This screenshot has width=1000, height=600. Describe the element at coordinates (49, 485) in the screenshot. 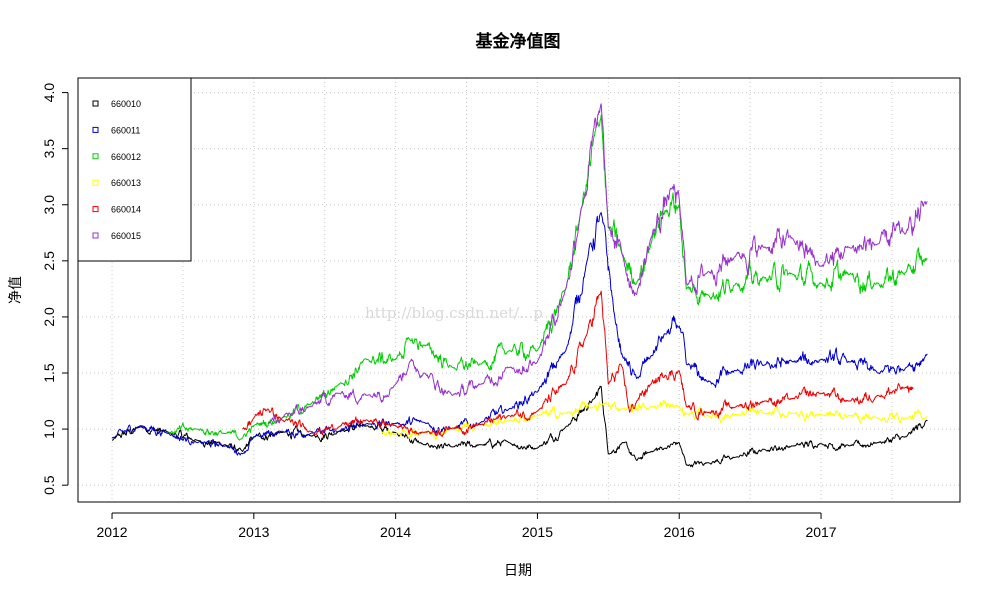

I see `y-tick-label: 0.5` at that location.